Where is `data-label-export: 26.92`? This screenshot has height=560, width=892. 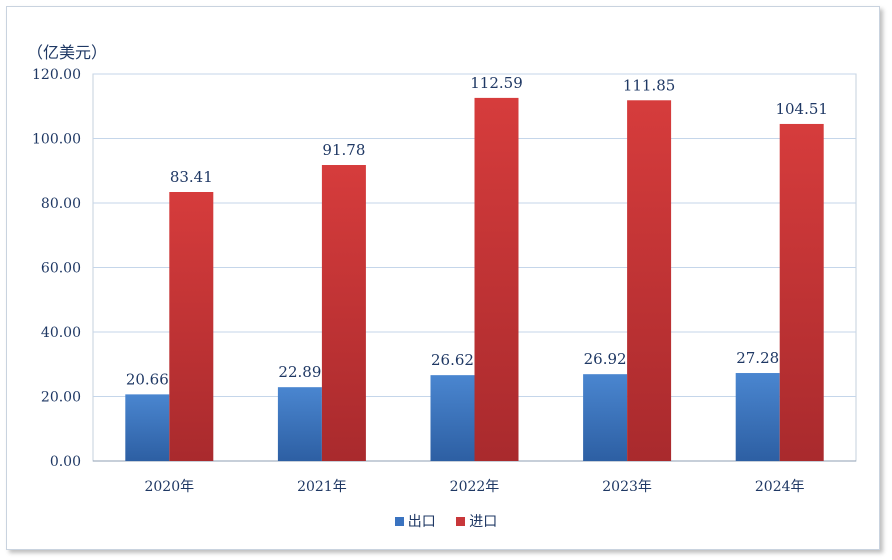
data-label-export: 26.92 is located at coordinates (605, 359).